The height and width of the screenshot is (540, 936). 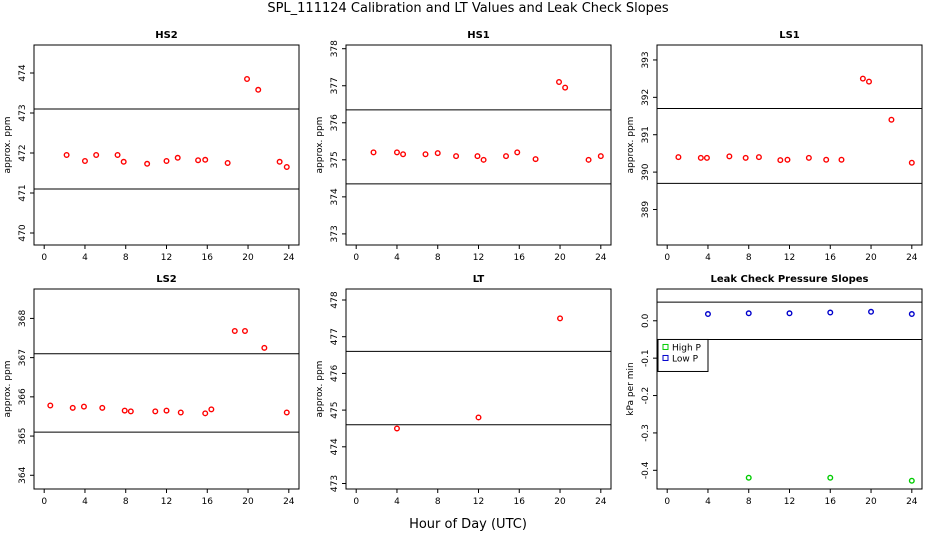 I want to click on y-tick-label: 474, so click(x=23, y=72).